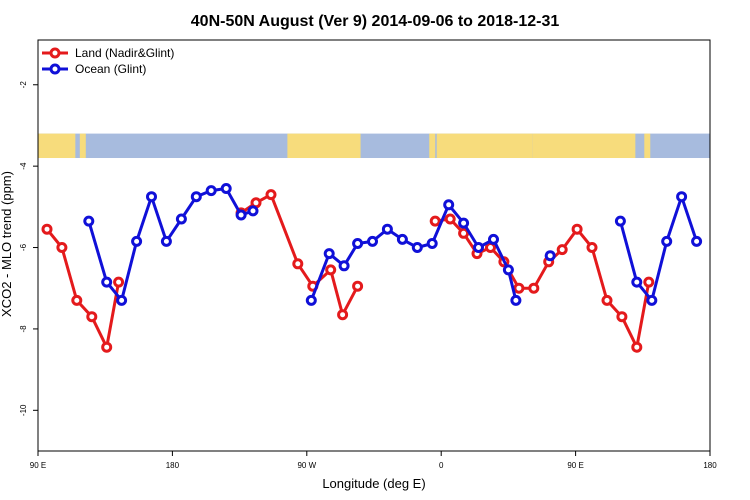 This screenshot has width=750, height=500. Describe the element at coordinates (374, 146) in the screenshot. I see `map-strip` at that location.